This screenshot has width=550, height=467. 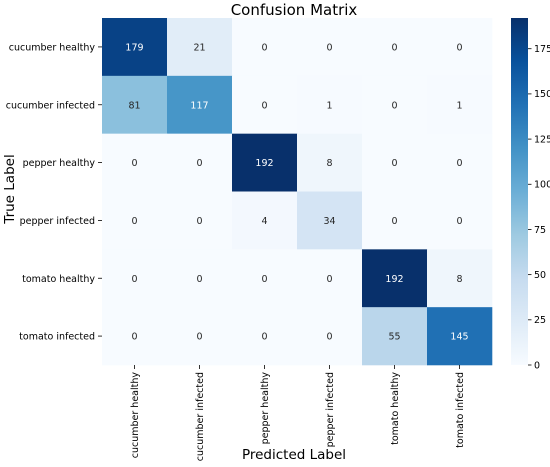 What do you see at coordinates (542, 94) in the screenshot?
I see `colorbar-tick-label: 150` at bounding box center [542, 94].